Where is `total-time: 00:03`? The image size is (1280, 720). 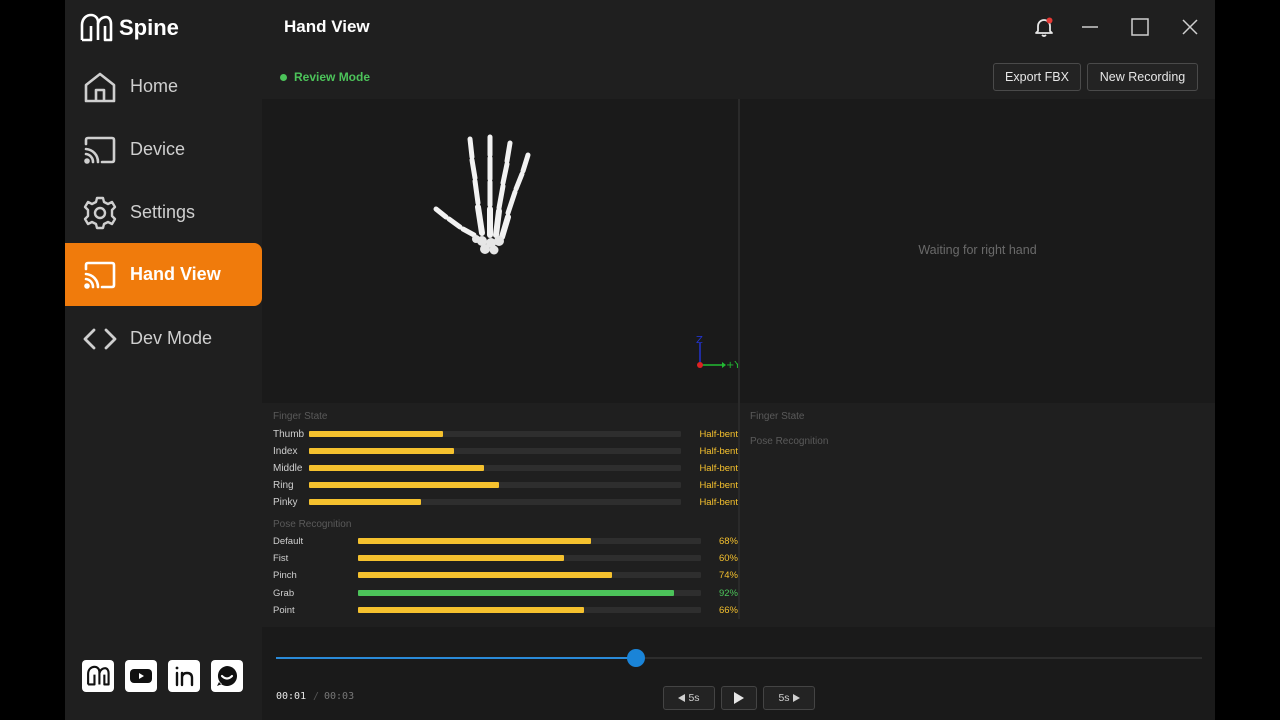
total-time: 00:03 is located at coordinates (339, 696).